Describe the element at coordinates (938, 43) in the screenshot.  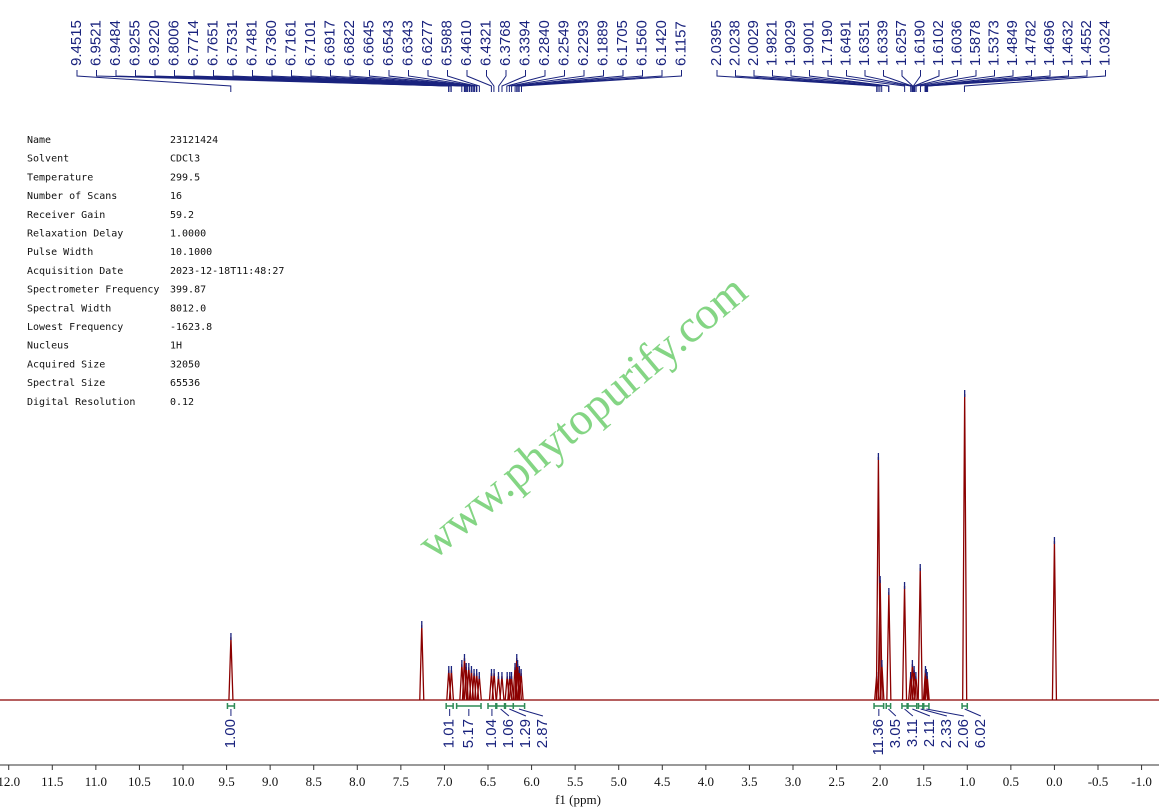
I see `peak-label: 1.6102` at that location.